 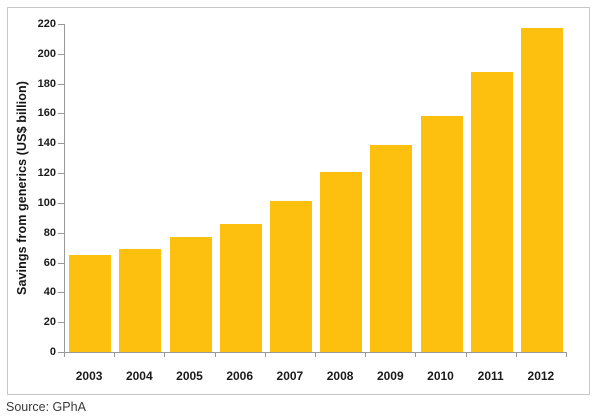 I want to click on x-tick-label-2007: 2007, so click(x=290, y=376).